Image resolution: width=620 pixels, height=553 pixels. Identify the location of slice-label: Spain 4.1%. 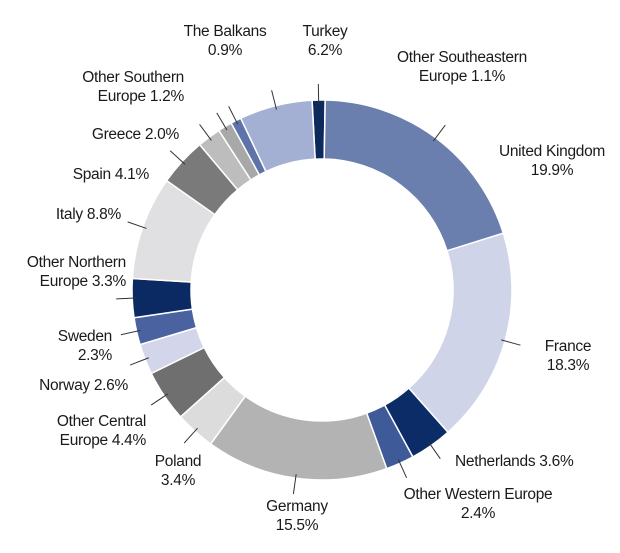
(89, 174).